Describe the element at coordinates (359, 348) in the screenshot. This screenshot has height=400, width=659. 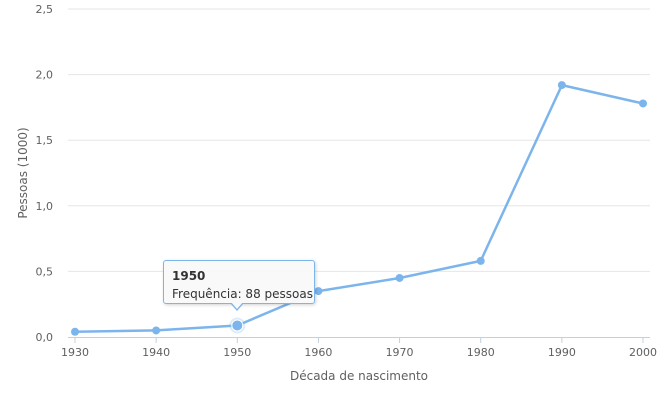
I see `x-axis-ticks: 1930 1940 1950 1960 1970 1980 1990 2000` at that location.